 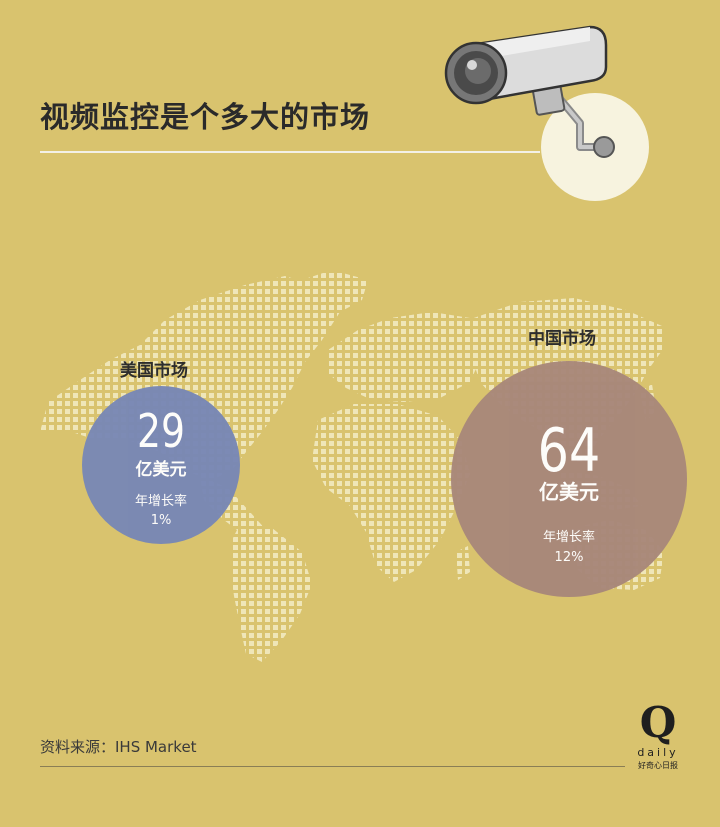 I want to click on source-note: 资料来源：IHS Market, so click(x=118, y=747).